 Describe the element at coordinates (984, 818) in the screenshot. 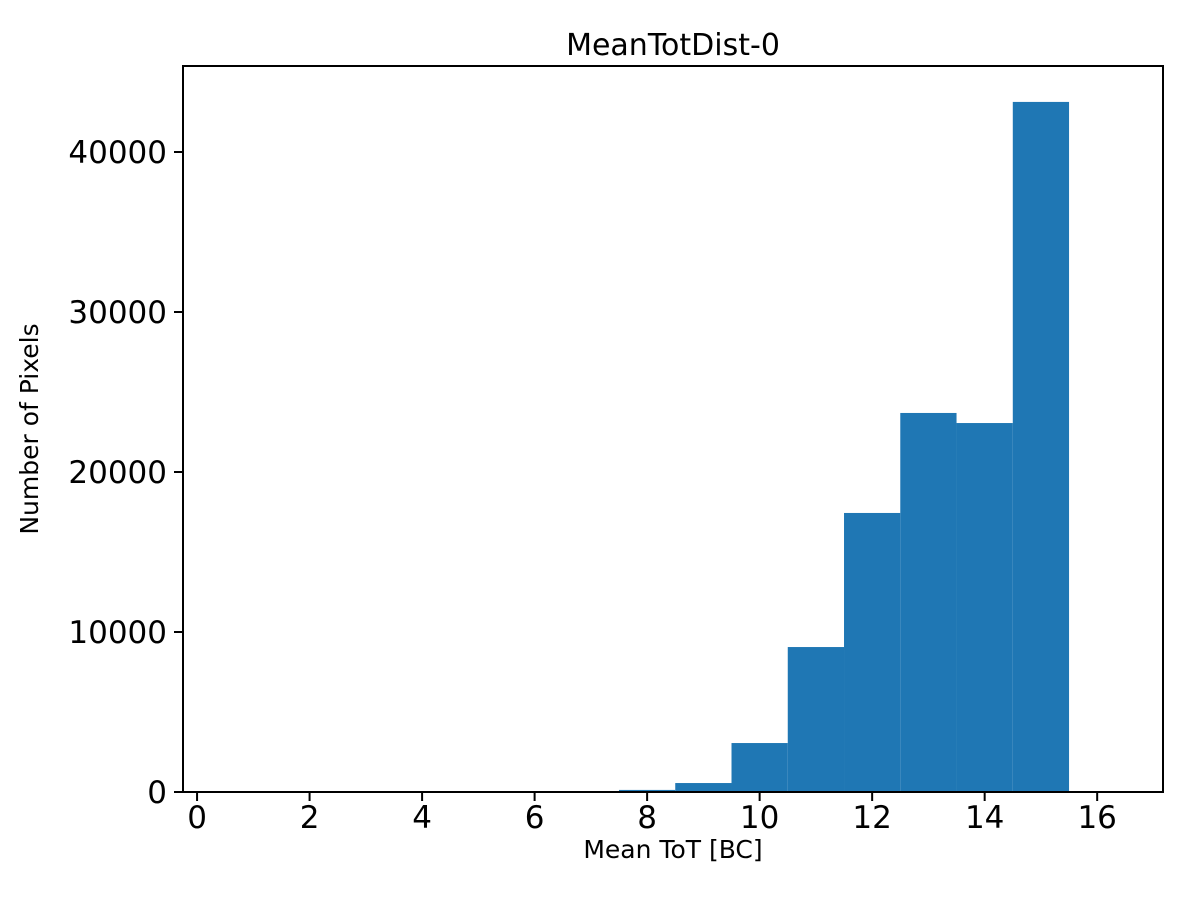

I see `x-tick-label: 14` at that location.